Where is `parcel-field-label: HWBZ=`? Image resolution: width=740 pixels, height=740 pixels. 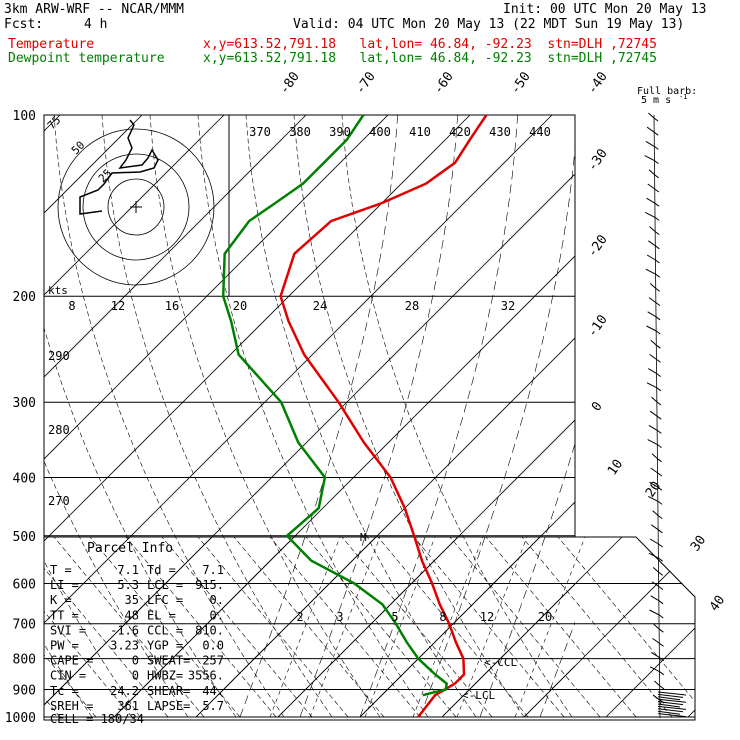
parcel-field-label: HWBZ= is located at coordinates (165, 676).